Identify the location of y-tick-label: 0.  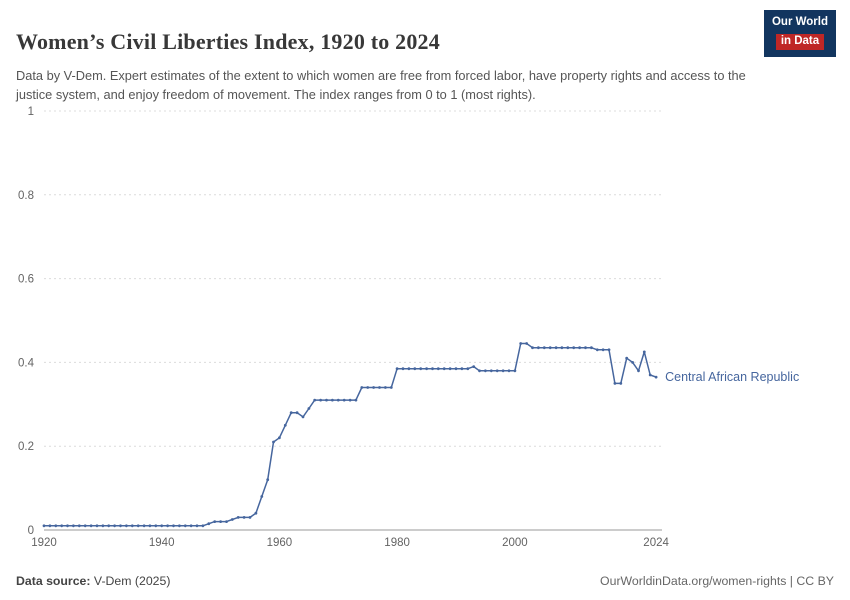
(31, 531).